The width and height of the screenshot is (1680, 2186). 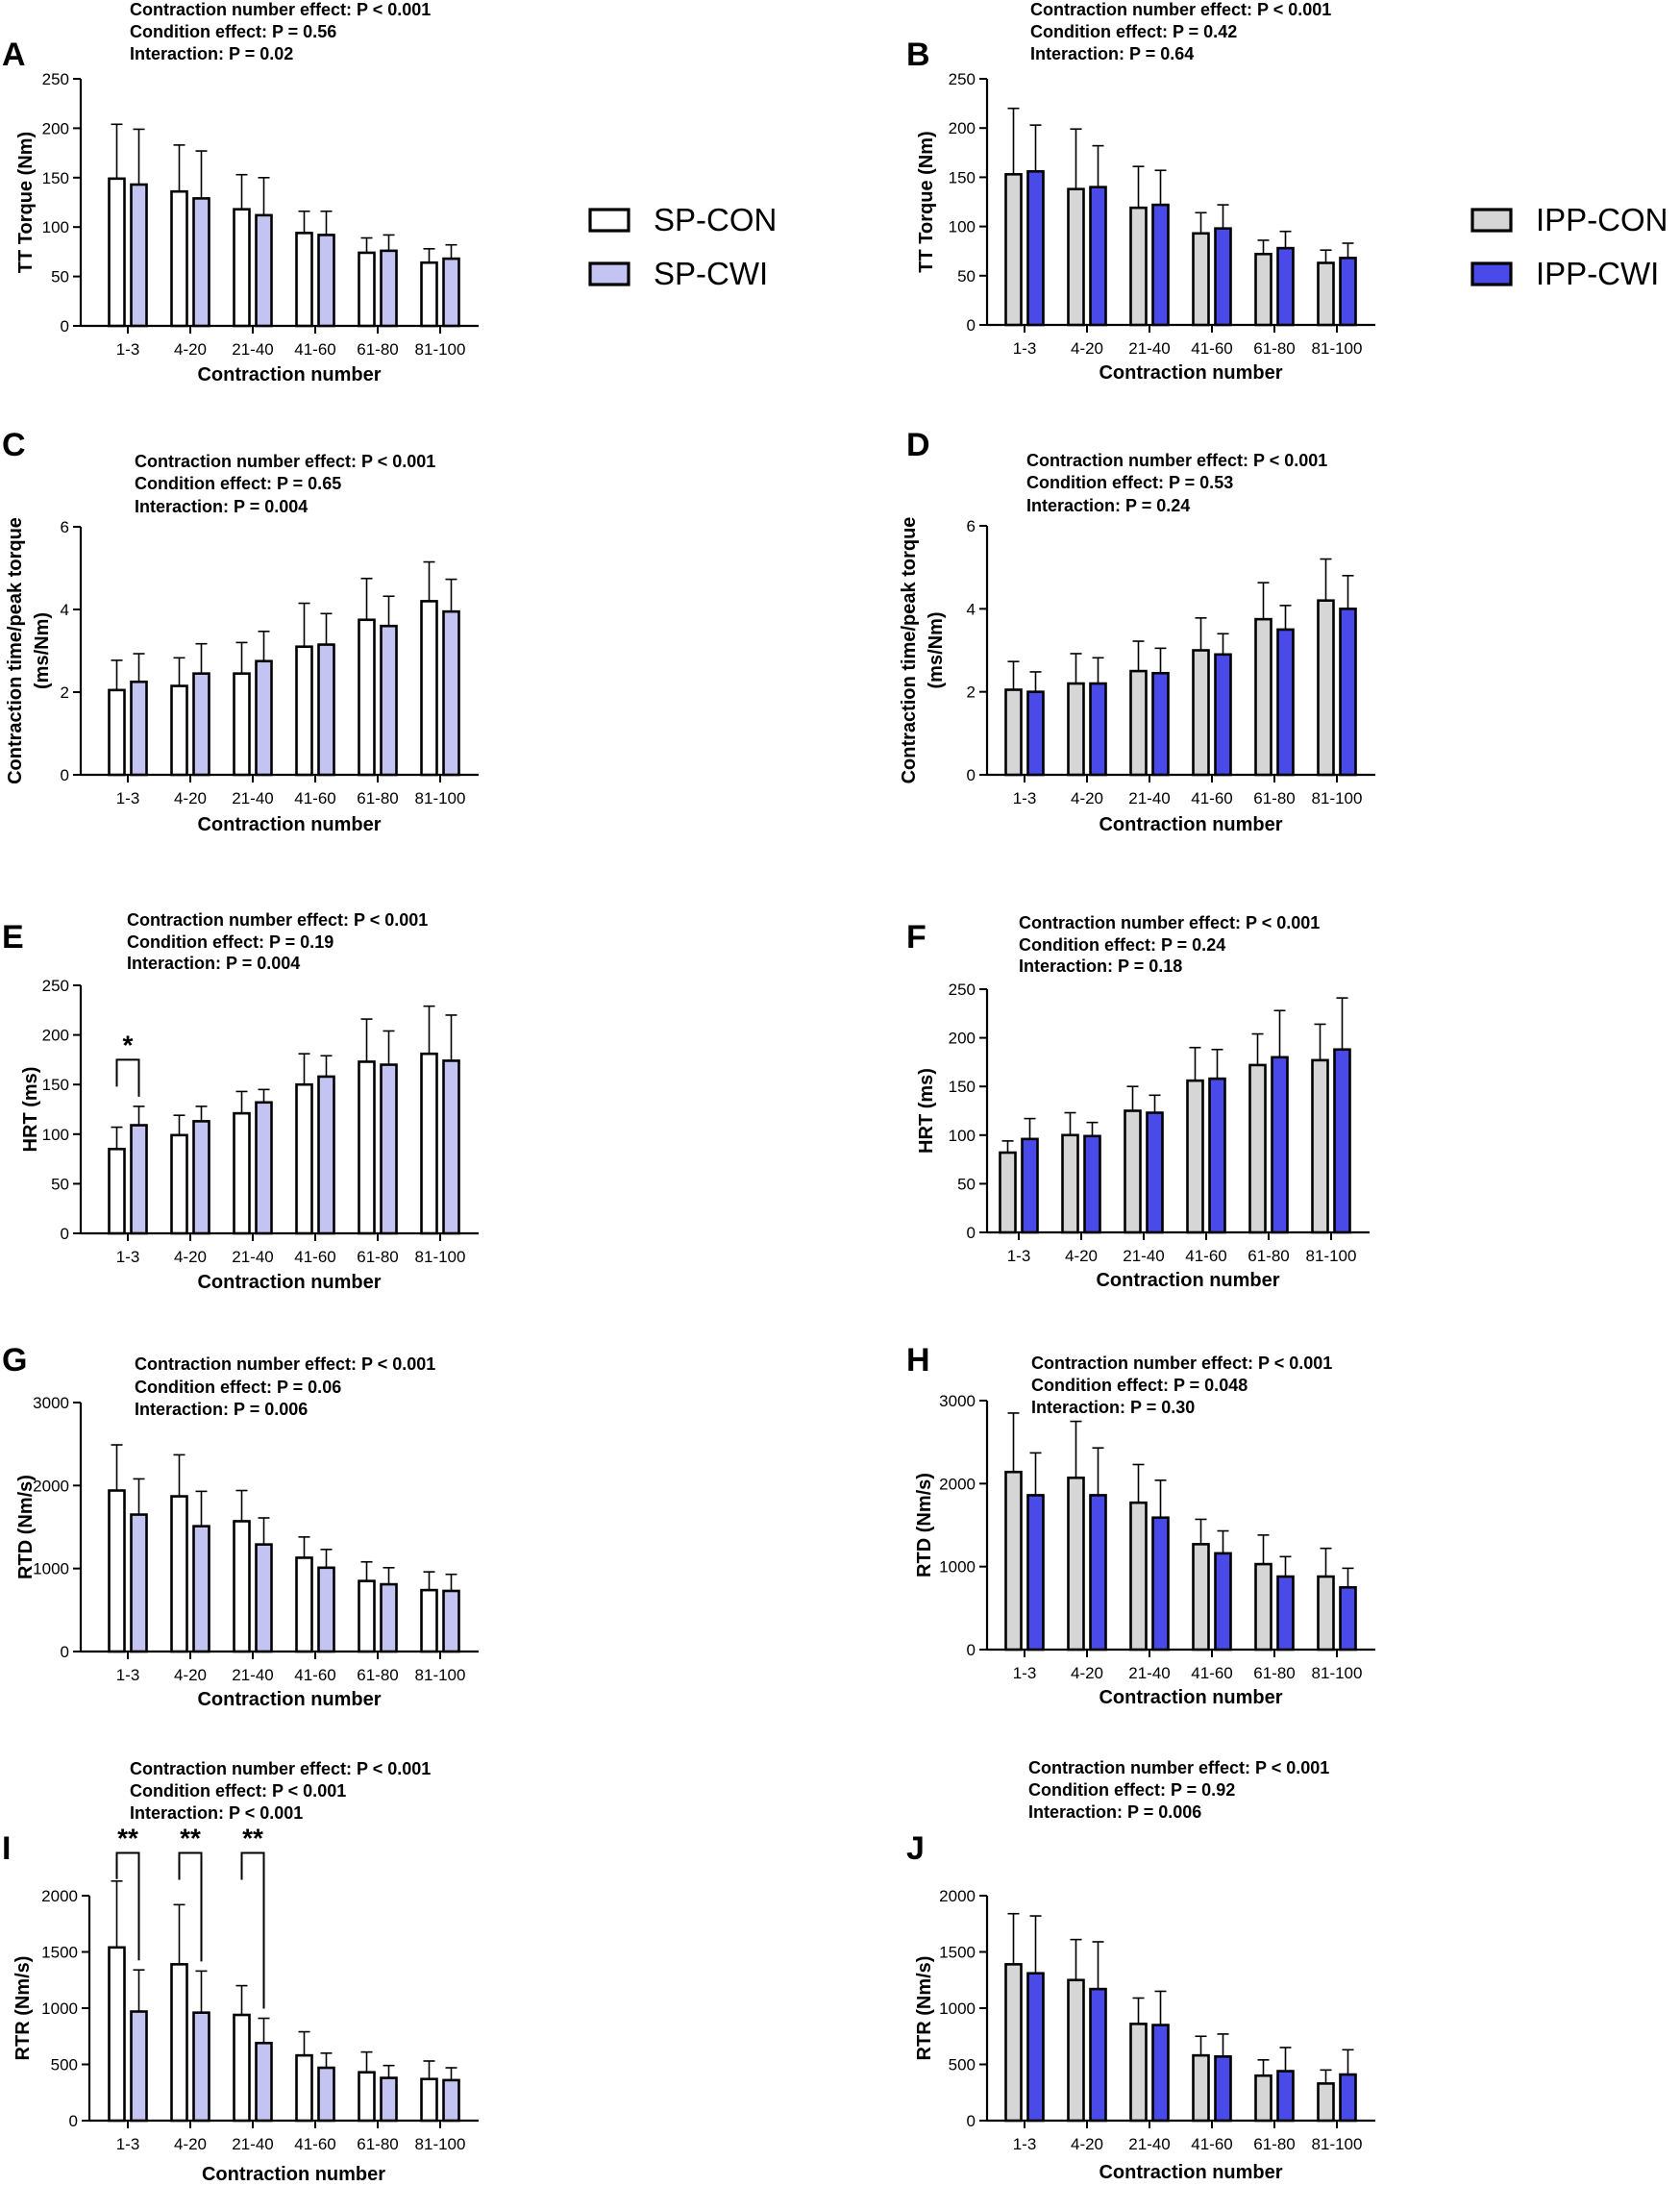 I want to click on stat-annotation: Condition effect: P = 0.06, so click(x=238, y=1387).